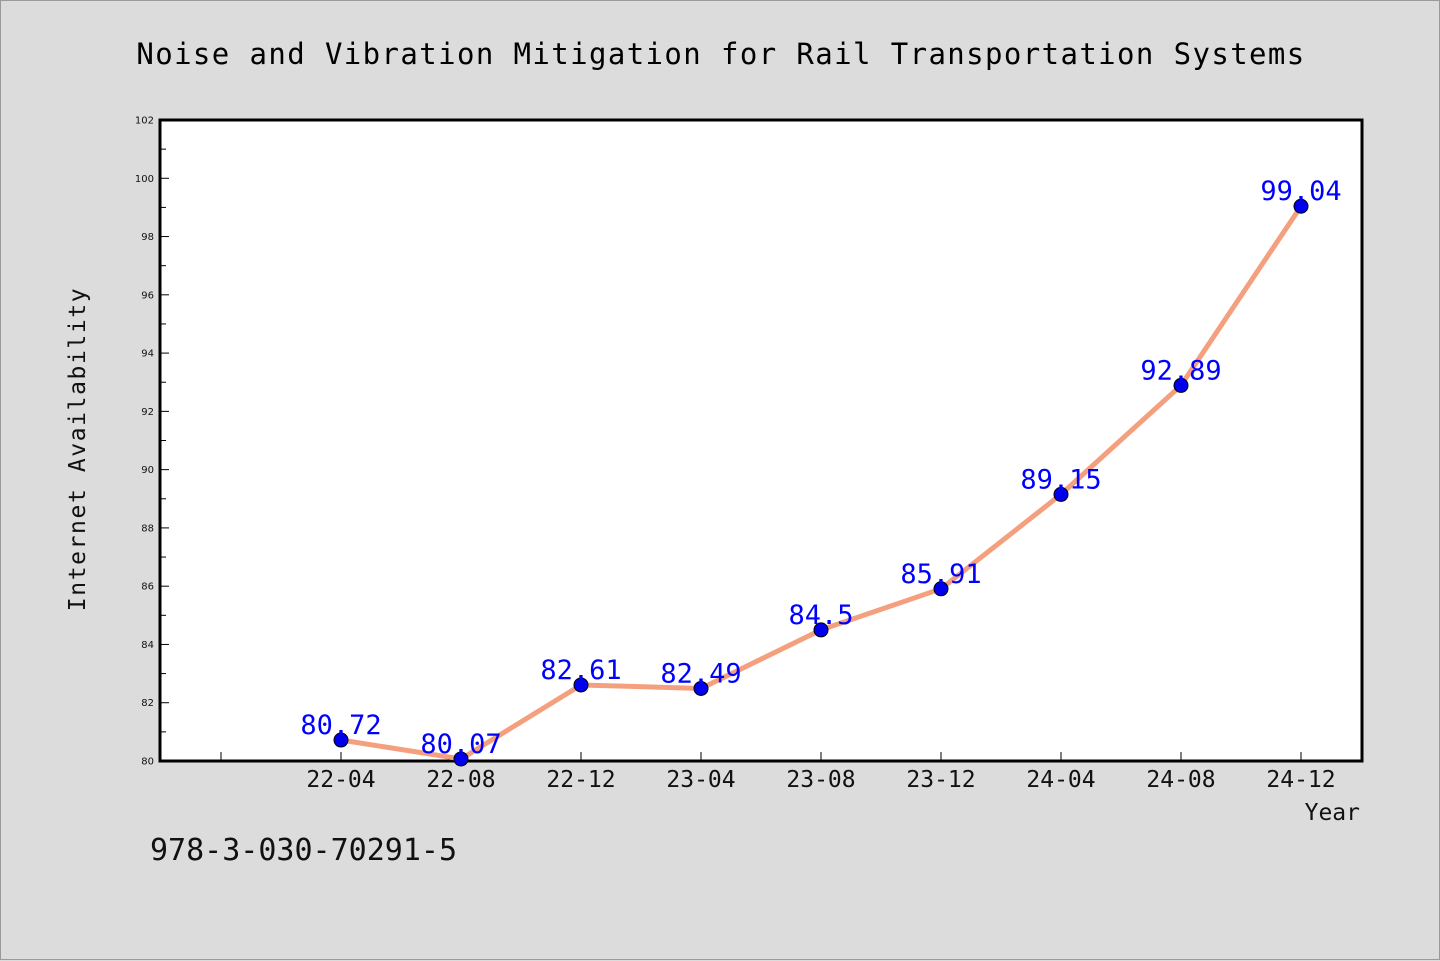 Image resolution: width=1440 pixels, height=961 pixels. I want to click on x-tick-label: 23-08, so click(820, 780).